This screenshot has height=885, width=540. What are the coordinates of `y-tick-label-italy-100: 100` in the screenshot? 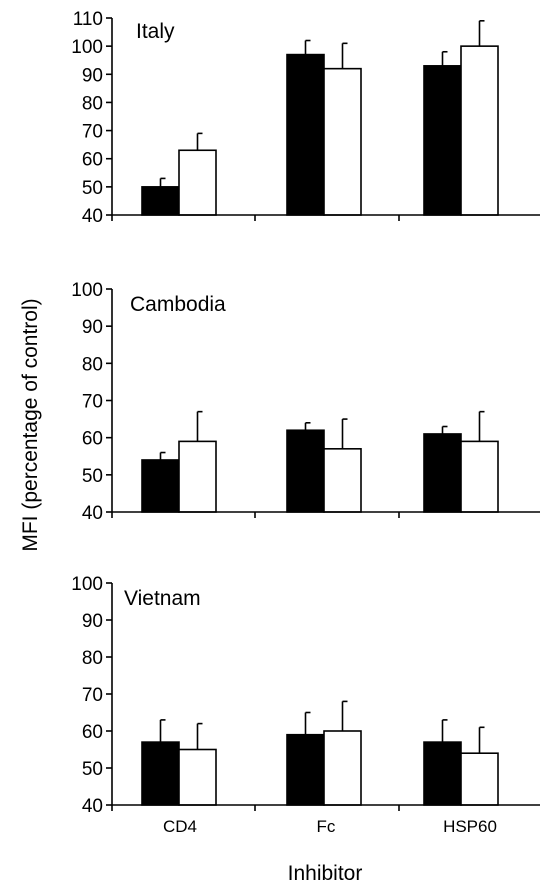 It's located at (87, 47).